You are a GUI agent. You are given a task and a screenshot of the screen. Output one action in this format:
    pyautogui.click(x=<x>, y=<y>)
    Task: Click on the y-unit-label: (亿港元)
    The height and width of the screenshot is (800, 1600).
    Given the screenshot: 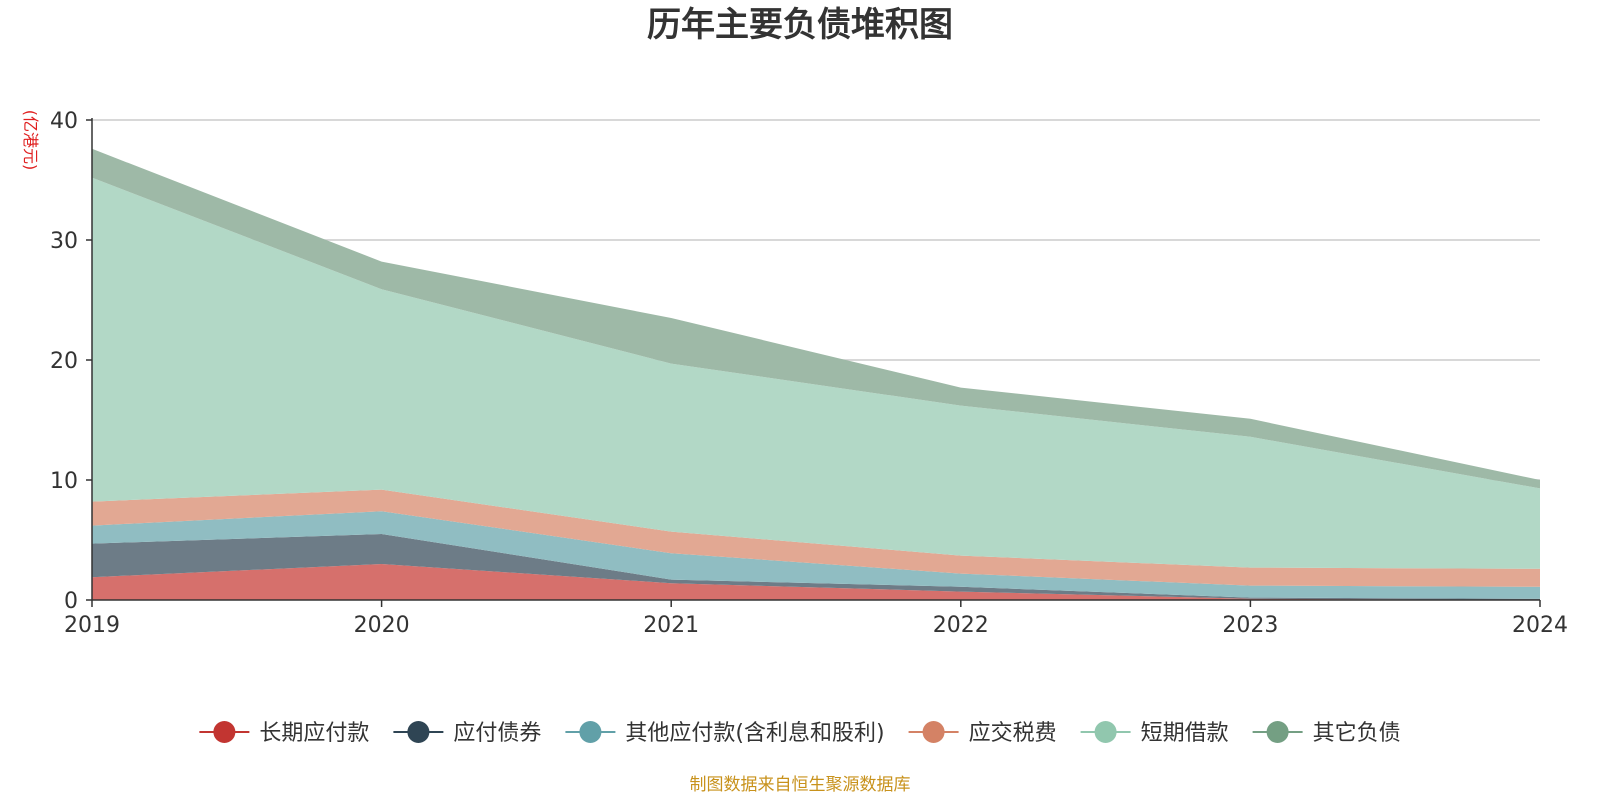 What is the action you would take?
    pyautogui.click(x=30, y=140)
    